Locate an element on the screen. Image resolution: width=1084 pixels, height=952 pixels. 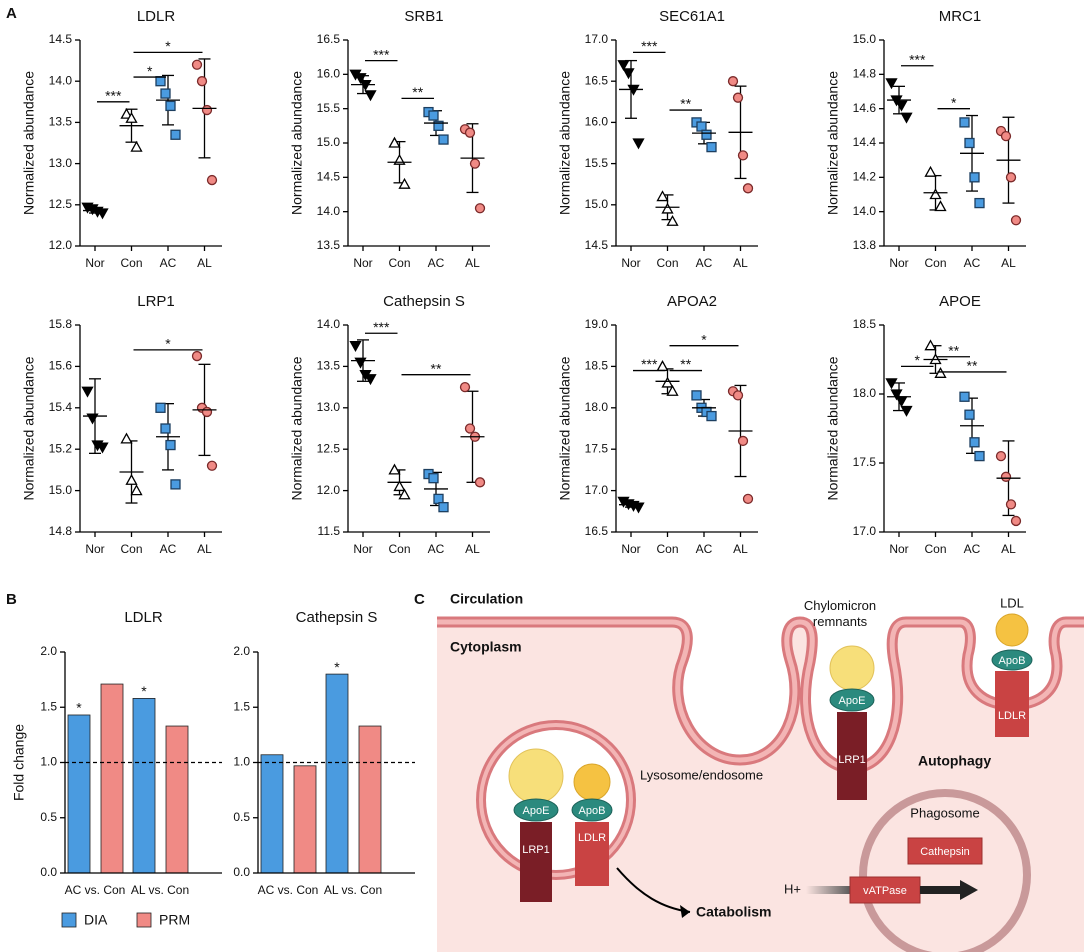
y-tick-label: 14.5 is located at coordinates (329, 177).